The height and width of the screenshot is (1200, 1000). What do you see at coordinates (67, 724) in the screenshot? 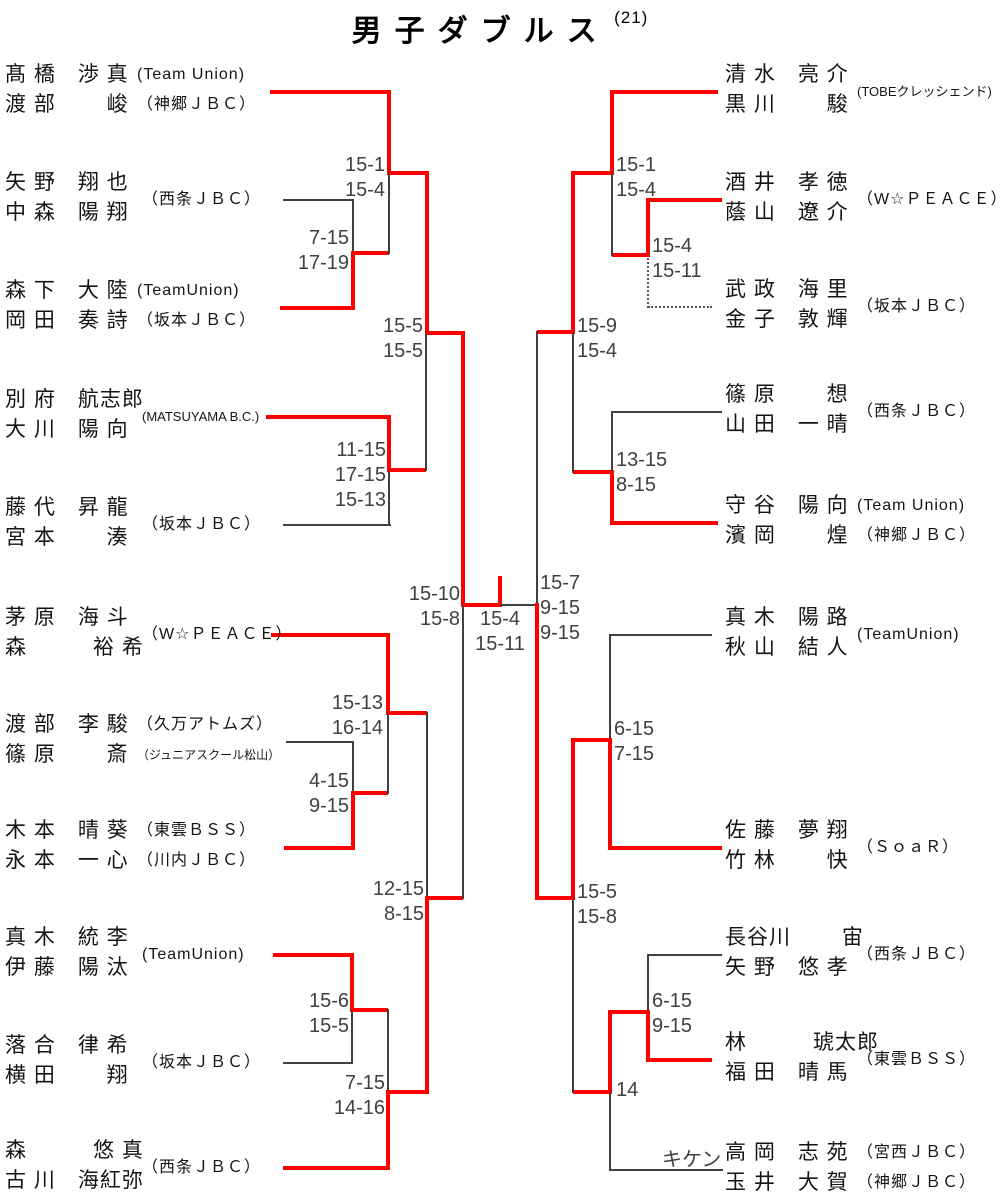
I see `player-name: 渡 部 李 駿` at bounding box center [67, 724].